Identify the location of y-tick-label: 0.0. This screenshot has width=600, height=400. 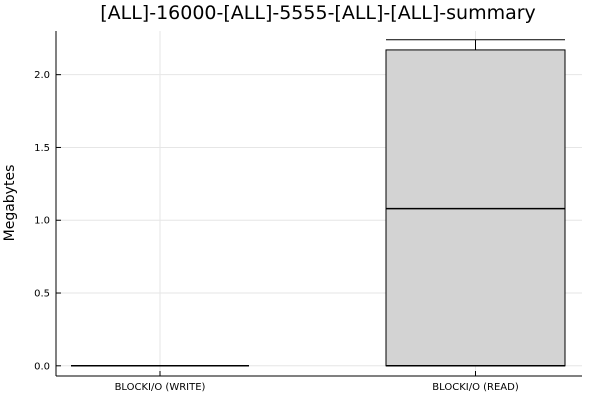
(42, 366).